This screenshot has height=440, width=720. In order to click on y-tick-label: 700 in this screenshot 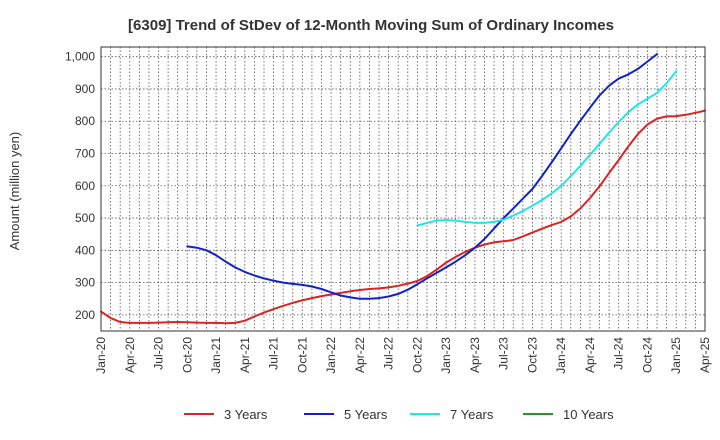, I will do `click(85, 154)`.